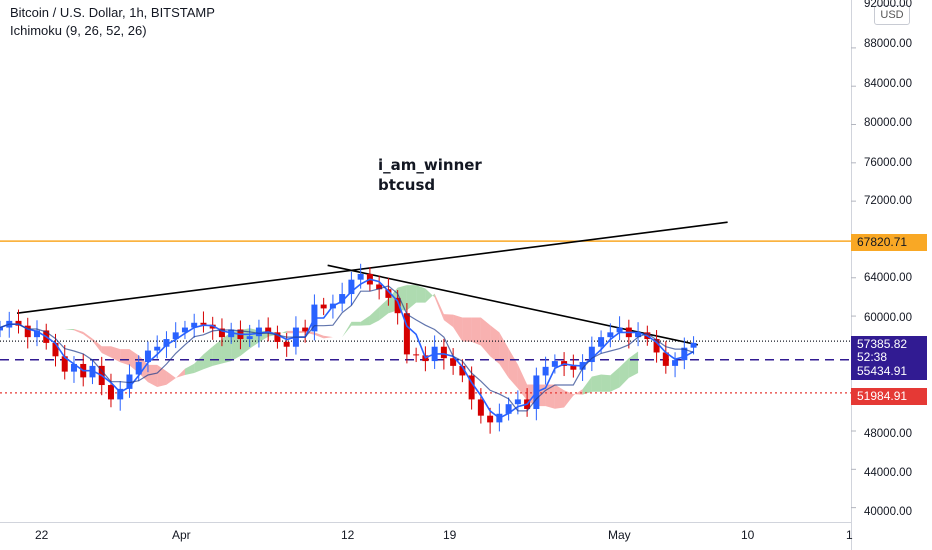 The width and height of the screenshot is (932, 550). Describe the element at coordinates (889, 396) in the screenshot. I see `support-low-price-tag: 51984.91` at that location.